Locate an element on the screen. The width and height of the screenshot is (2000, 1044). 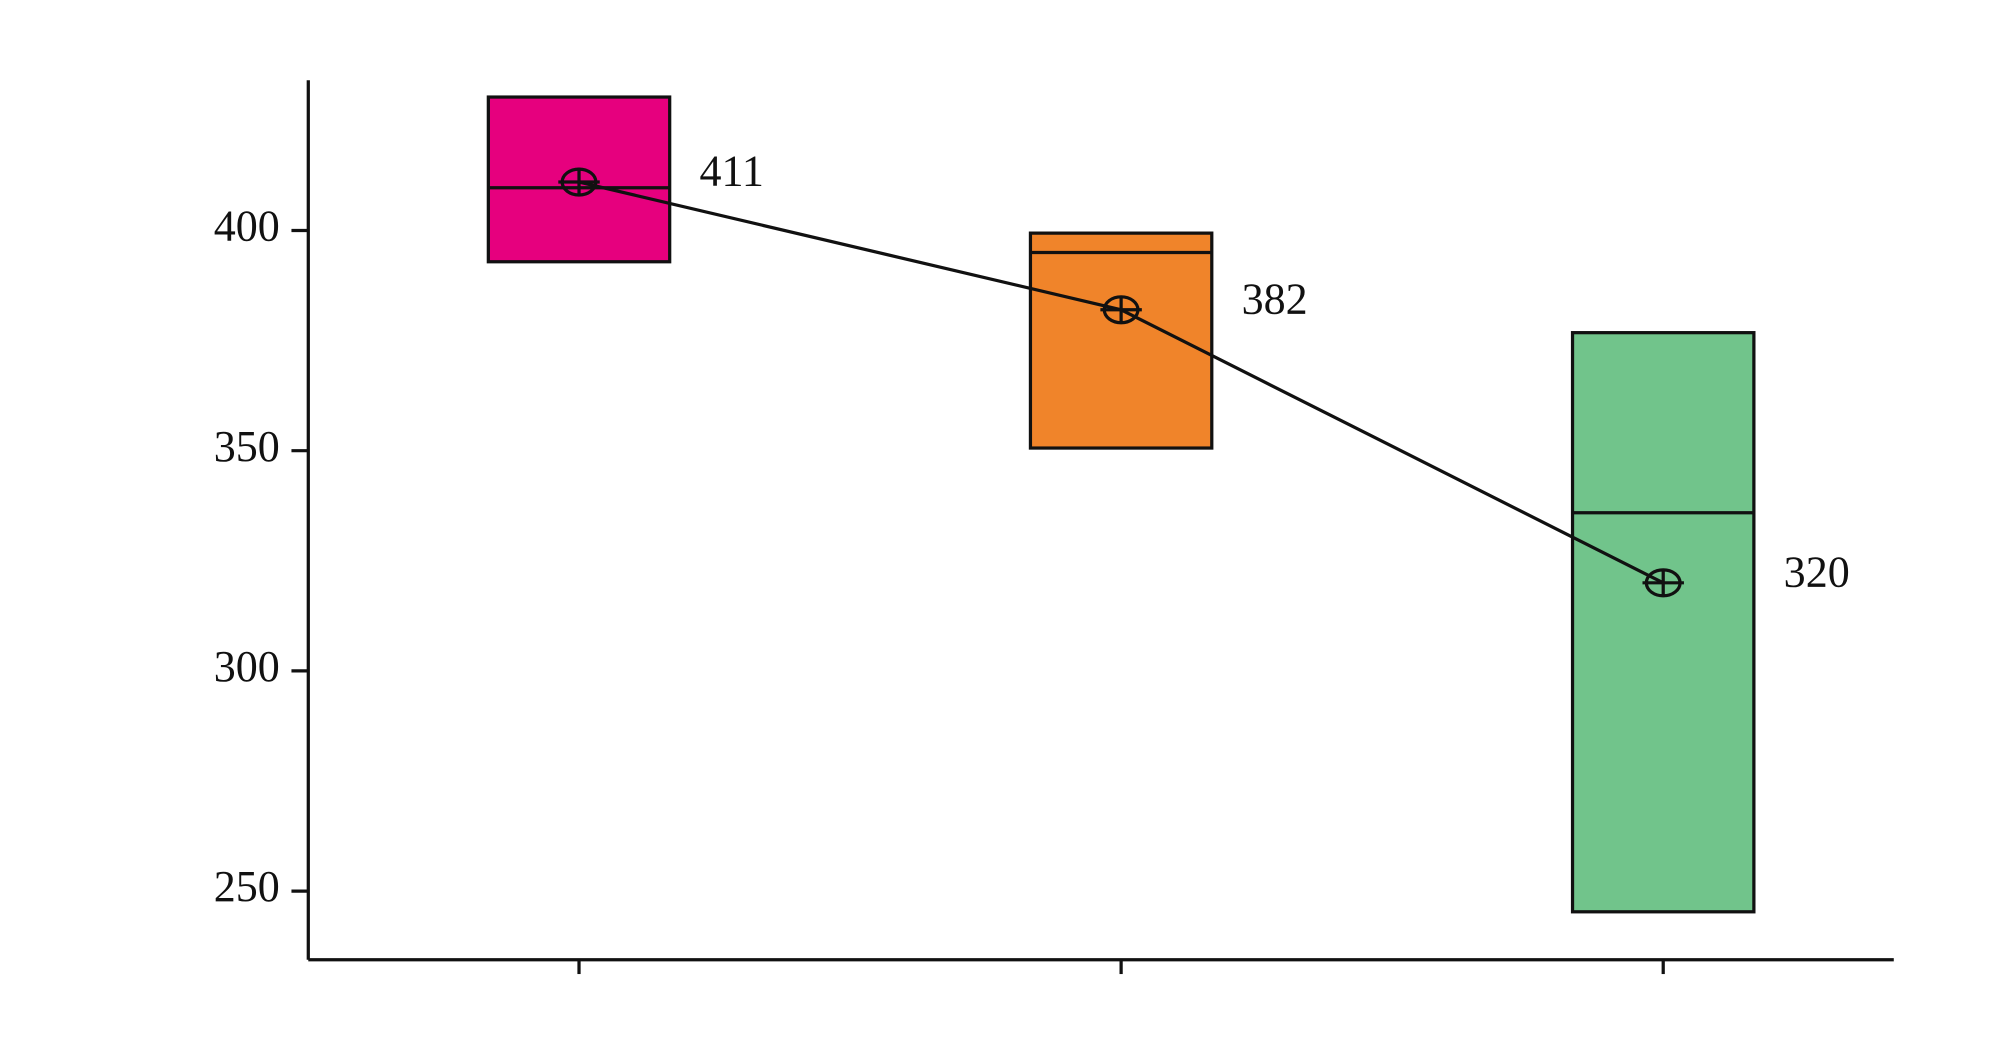
y-tick-label: 250 is located at coordinates (247, 886).